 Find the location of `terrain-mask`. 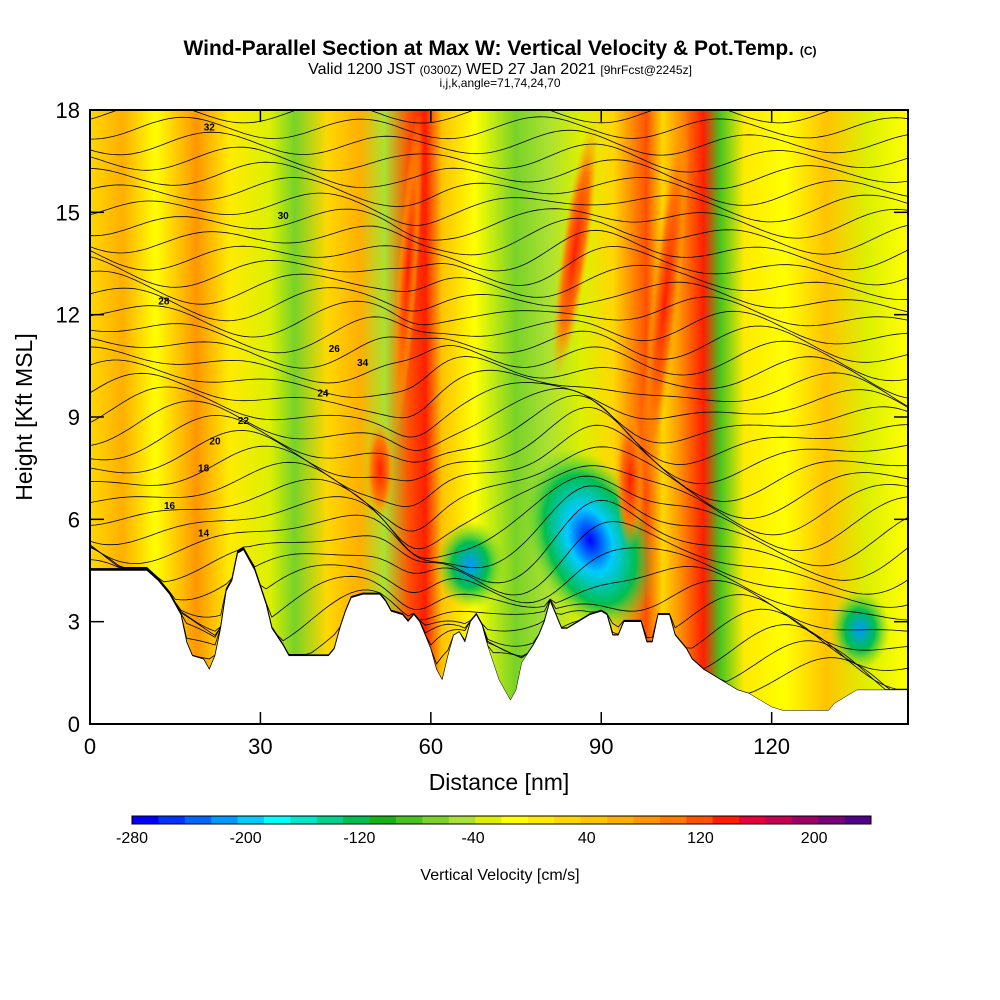

terrain-mask is located at coordinates (499, 637).